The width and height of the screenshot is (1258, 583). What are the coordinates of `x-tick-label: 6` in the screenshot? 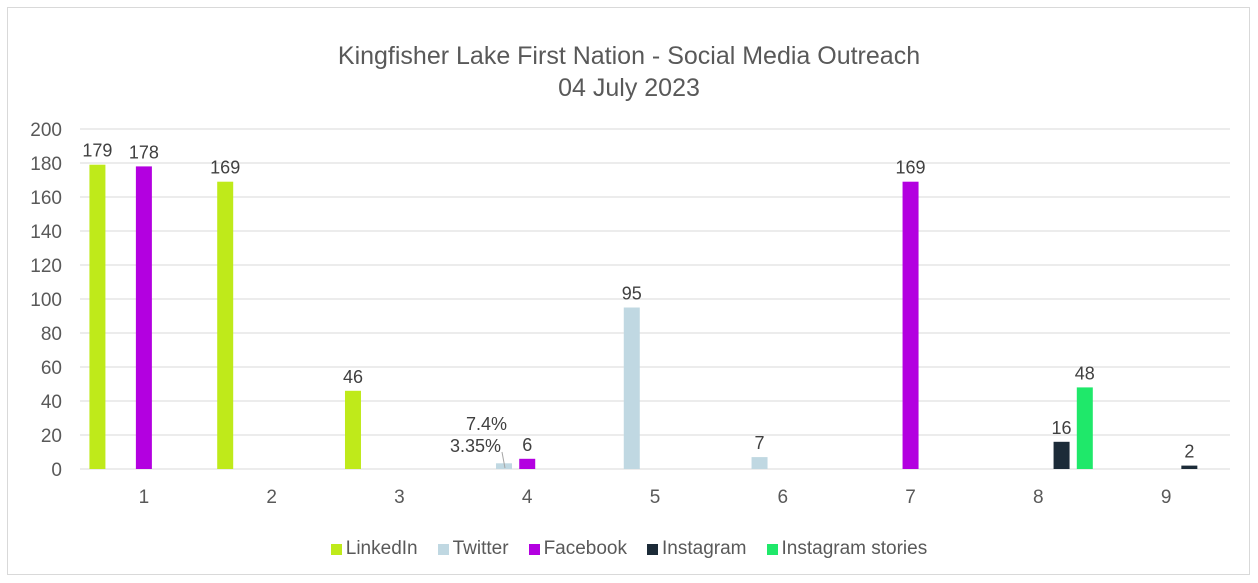 It's located at (782, 497).